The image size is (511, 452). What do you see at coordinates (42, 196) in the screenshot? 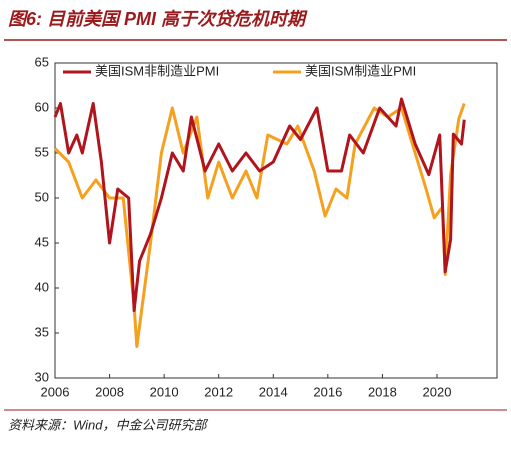
I see `y-tick-label: 50` at bounding box center [42, 196].